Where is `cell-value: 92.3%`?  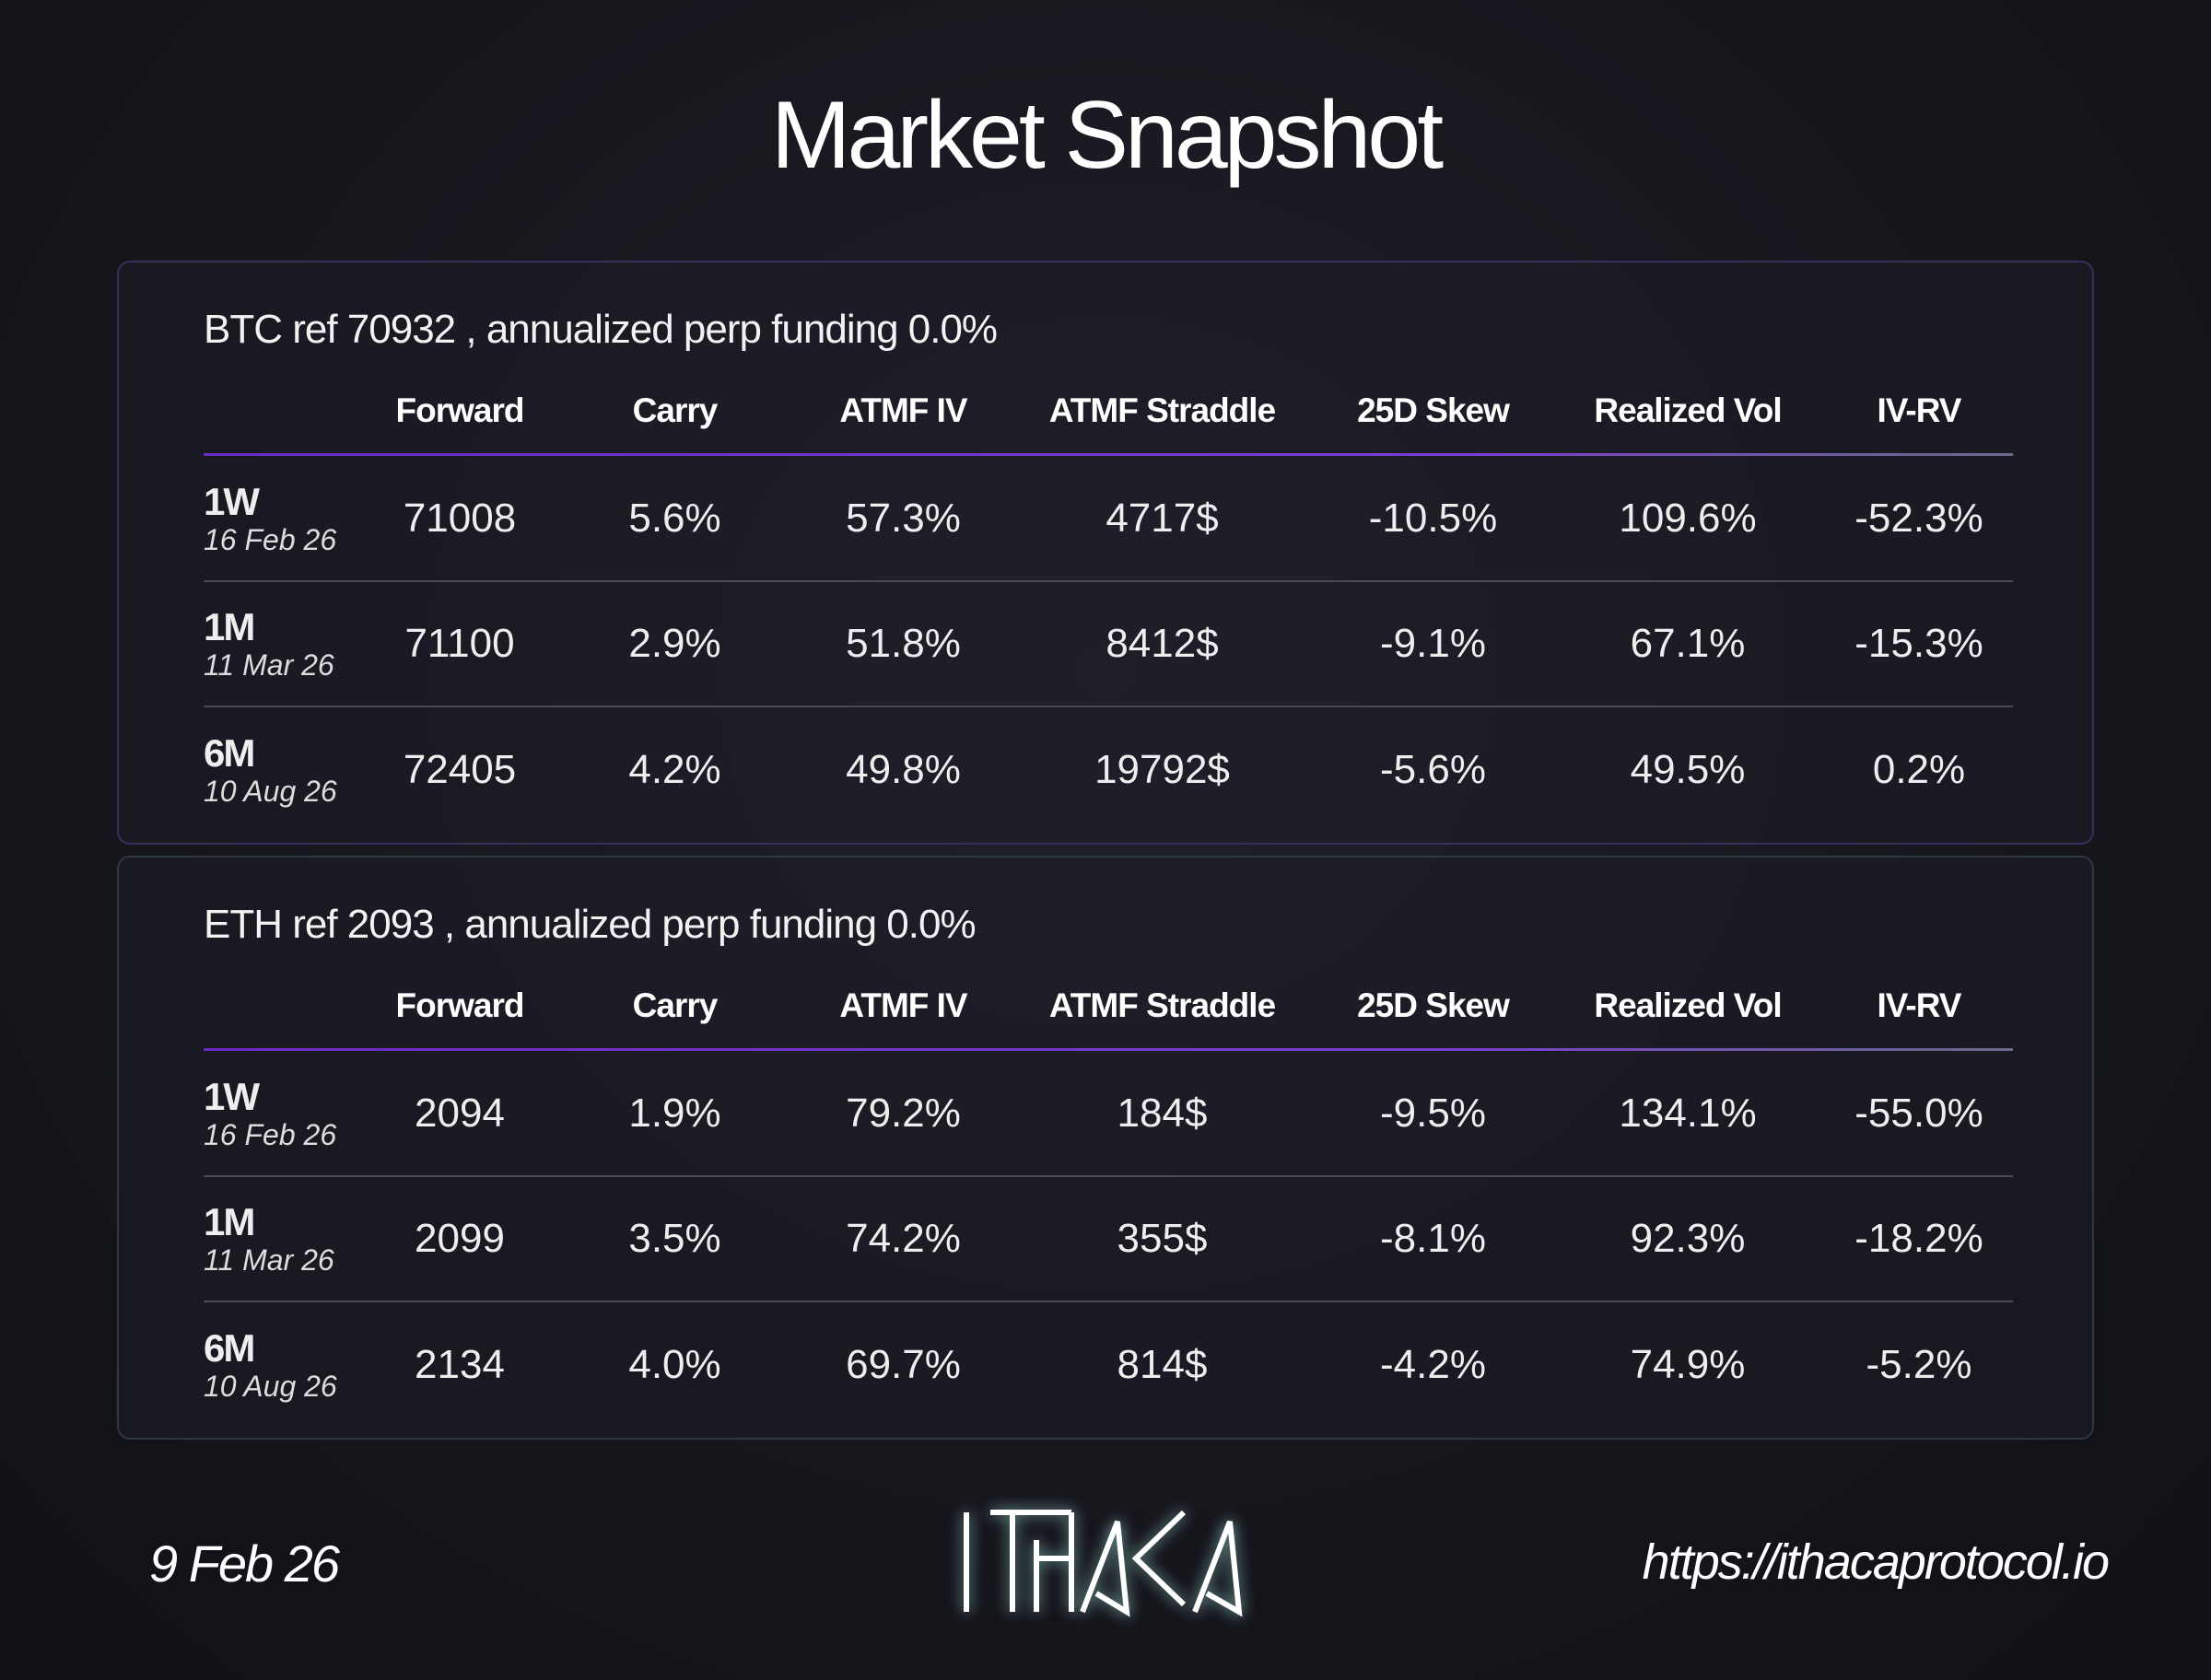 cell-value: 92.3% is located at coordinates (1688, 1238).